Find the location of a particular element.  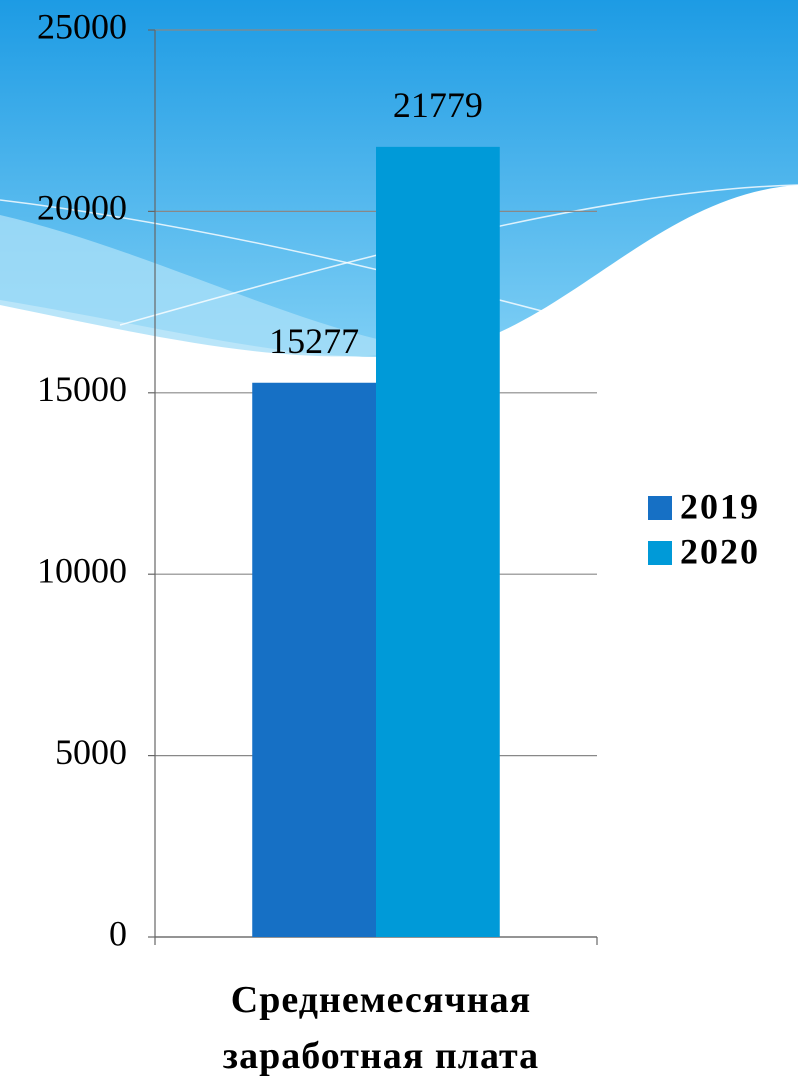

data-label: 15277 is located at coordinates (314, 341).